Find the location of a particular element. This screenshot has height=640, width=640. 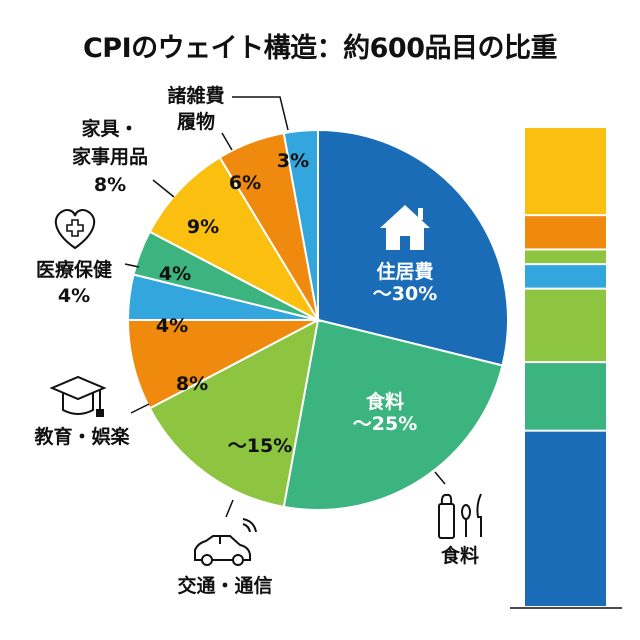

slice-value-label: 3% is located at coordinates (293, 161).